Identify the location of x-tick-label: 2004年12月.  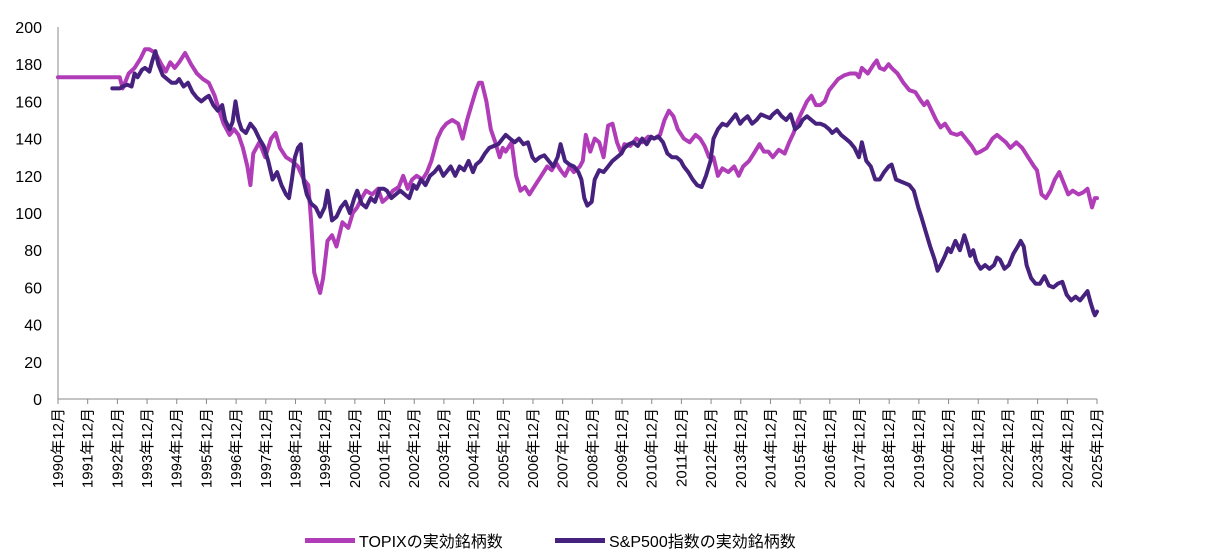
(474, 448).